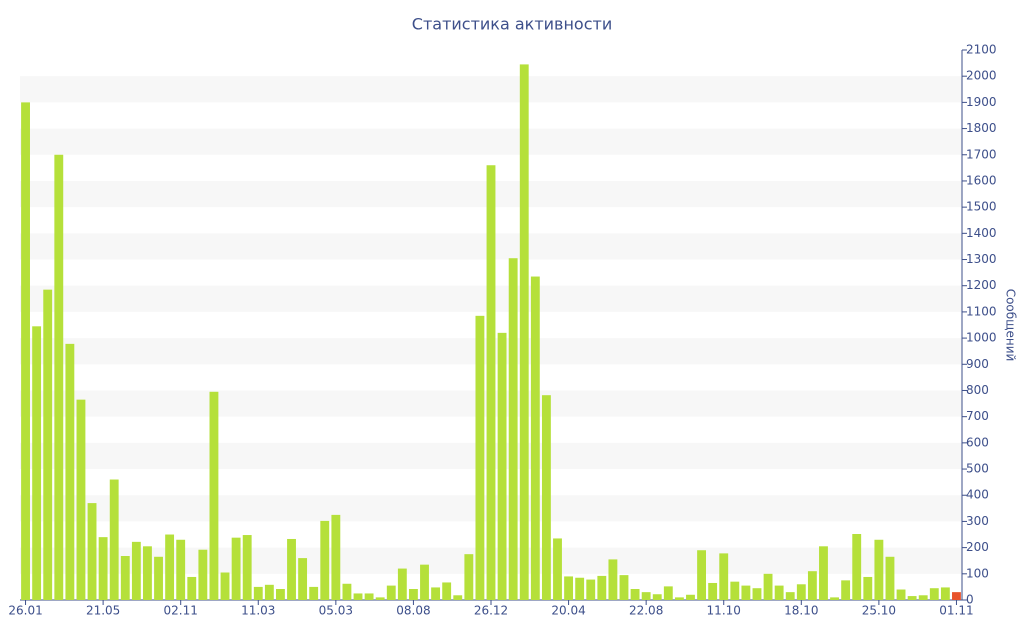 The image size is (1024, 640). I want to click on x-tick-label: 11.10, so click(724, 611).